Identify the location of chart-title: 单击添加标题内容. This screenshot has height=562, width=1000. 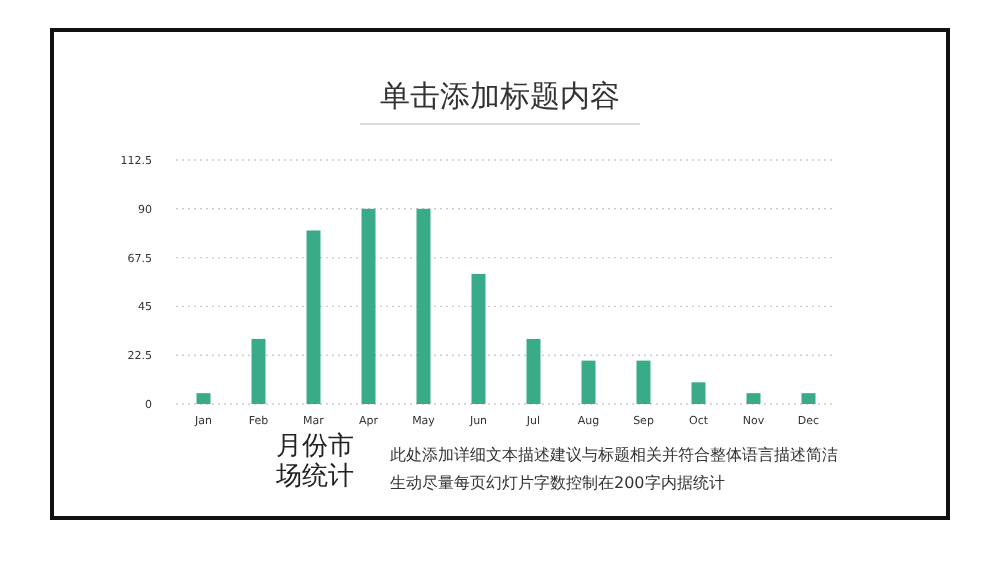
(500, 96).